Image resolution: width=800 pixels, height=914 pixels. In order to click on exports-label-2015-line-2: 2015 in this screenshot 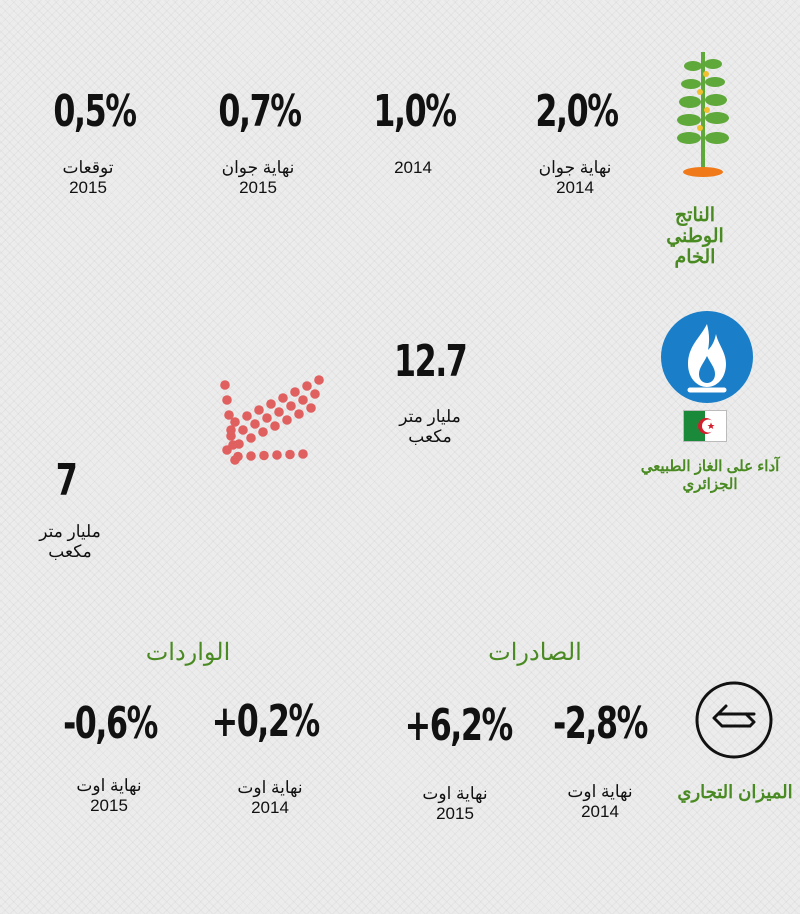, I will do `click(455, 813)`.